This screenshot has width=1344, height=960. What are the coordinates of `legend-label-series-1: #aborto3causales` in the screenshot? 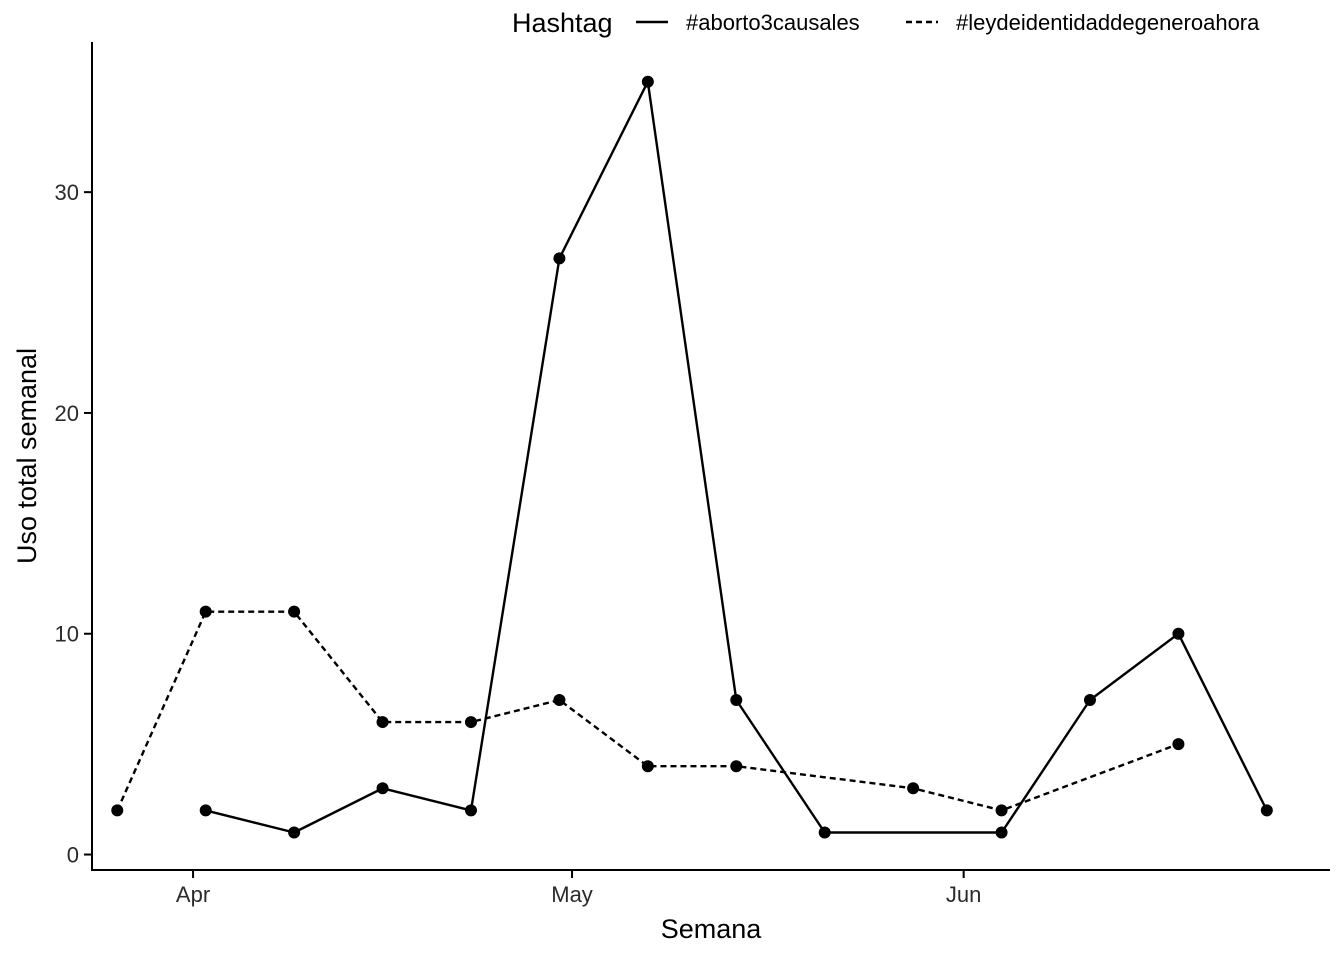 It's located at (773, 22).